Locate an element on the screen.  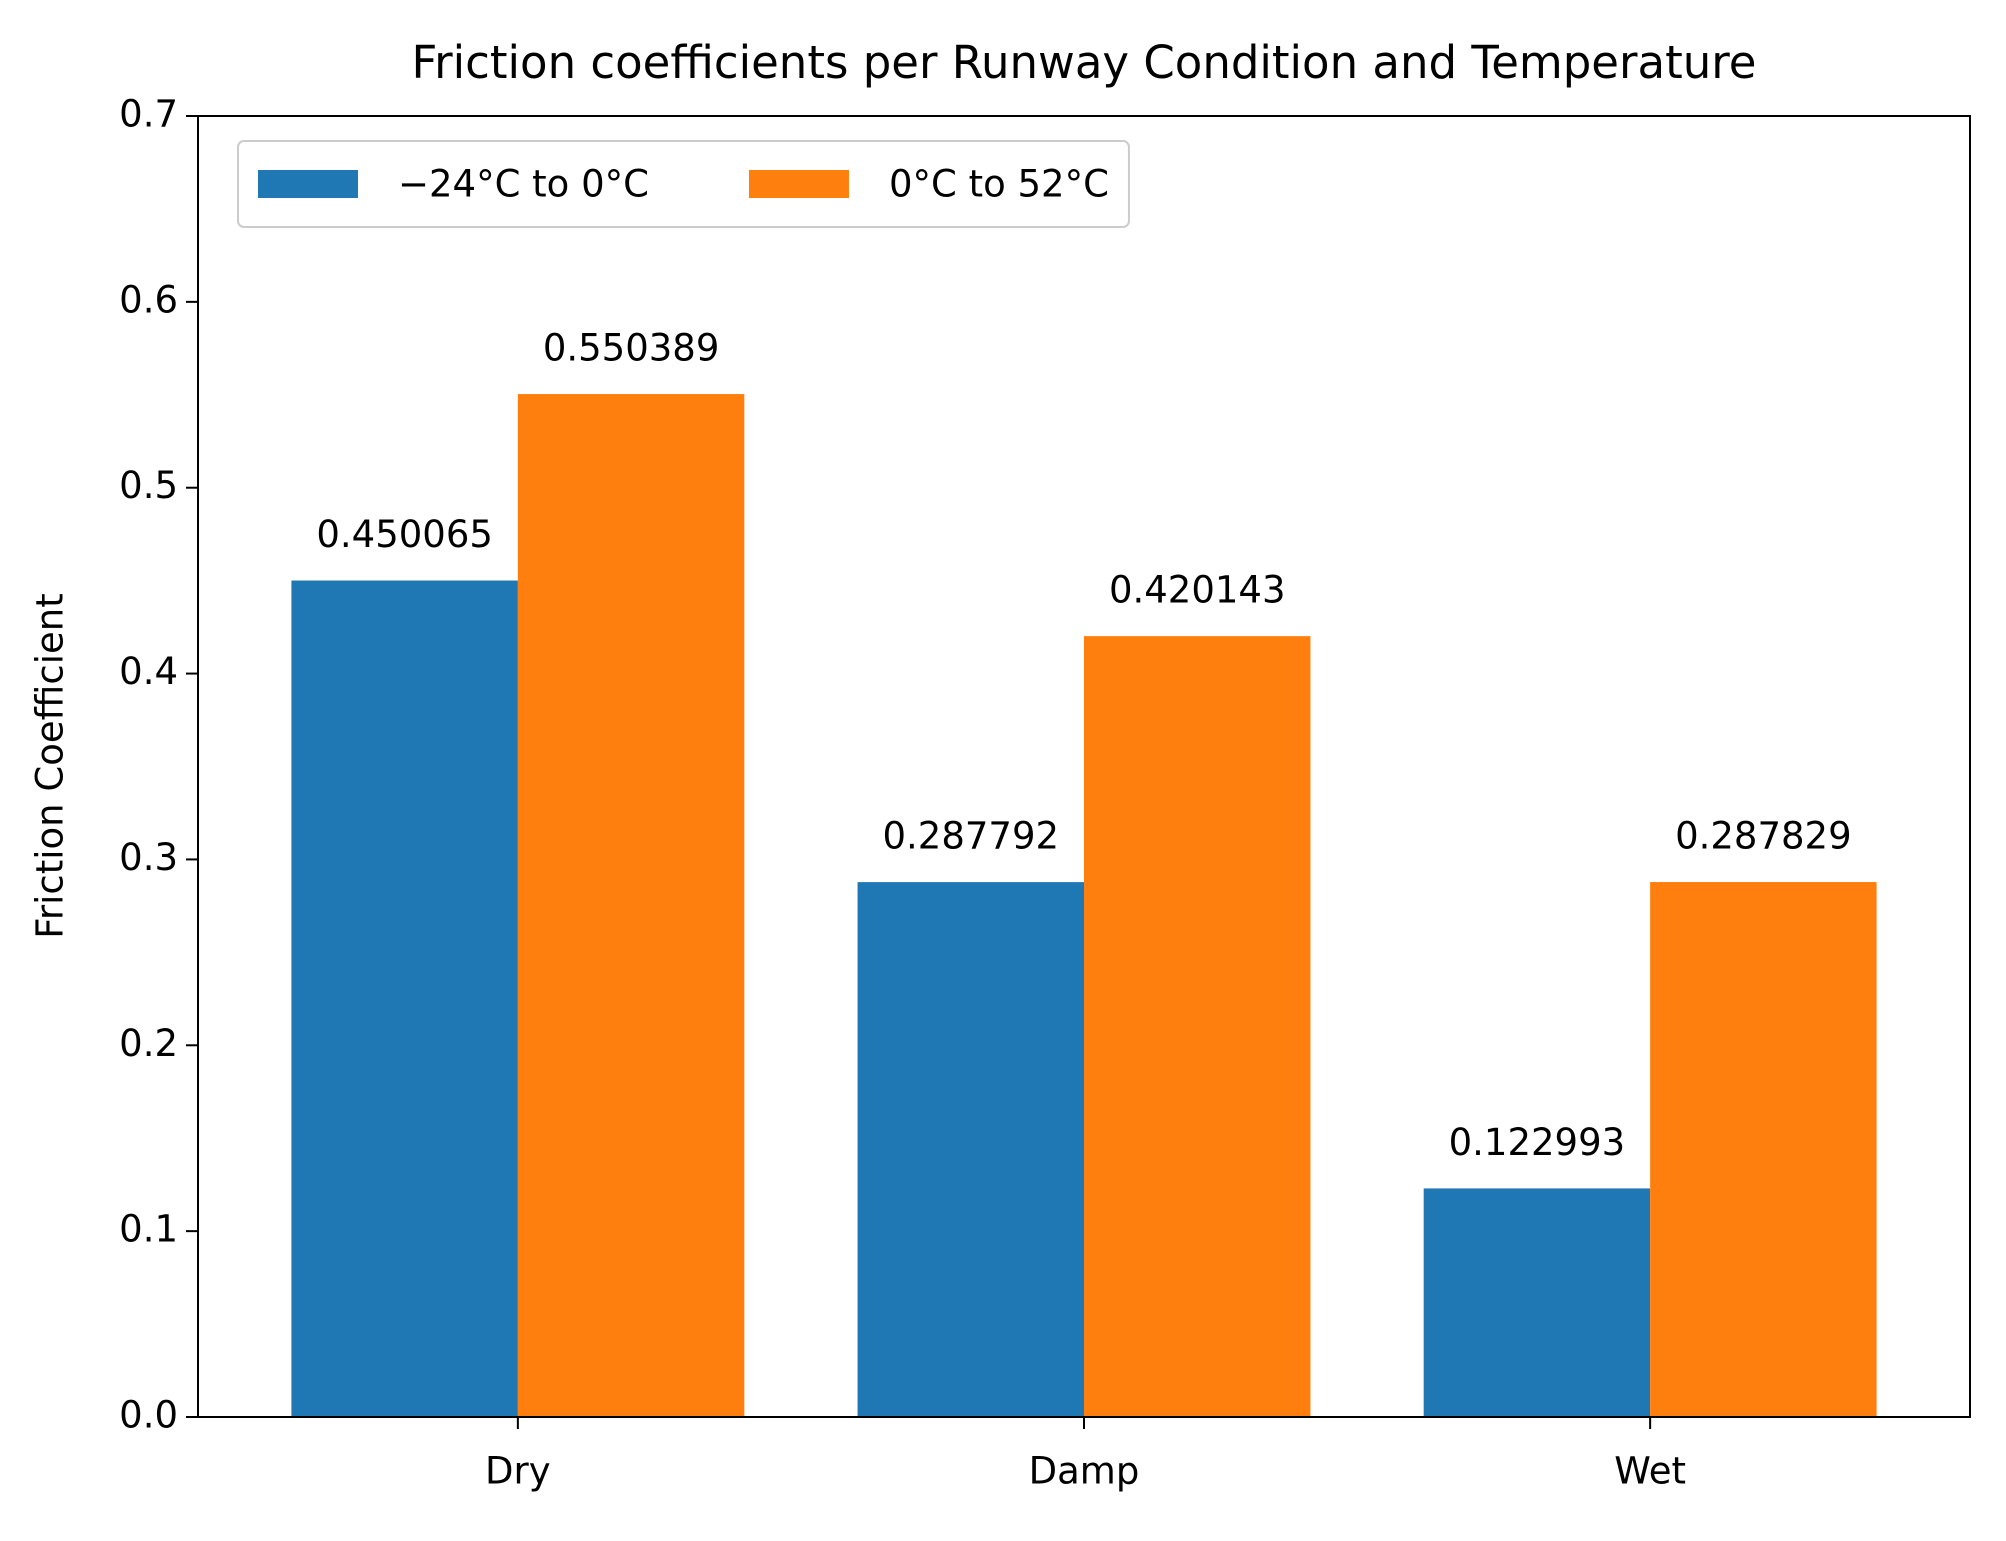
value-label: 0.287792 is located at coordinates (970, 836).